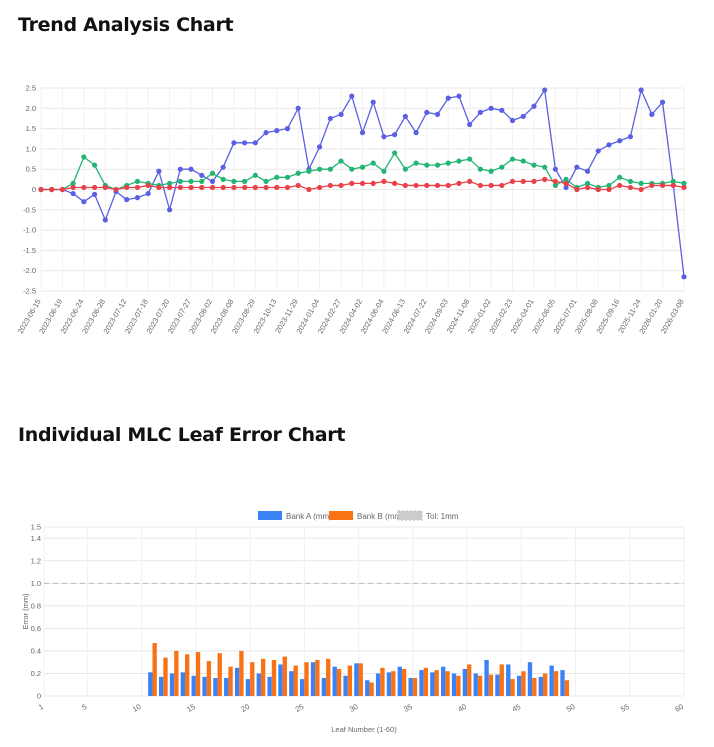 The height and width of the screenshot is (747, 714). Describe the element at coordinates (31, 88) in the screenshot. I see `trend-y-tick-label: 2.5` at that location.